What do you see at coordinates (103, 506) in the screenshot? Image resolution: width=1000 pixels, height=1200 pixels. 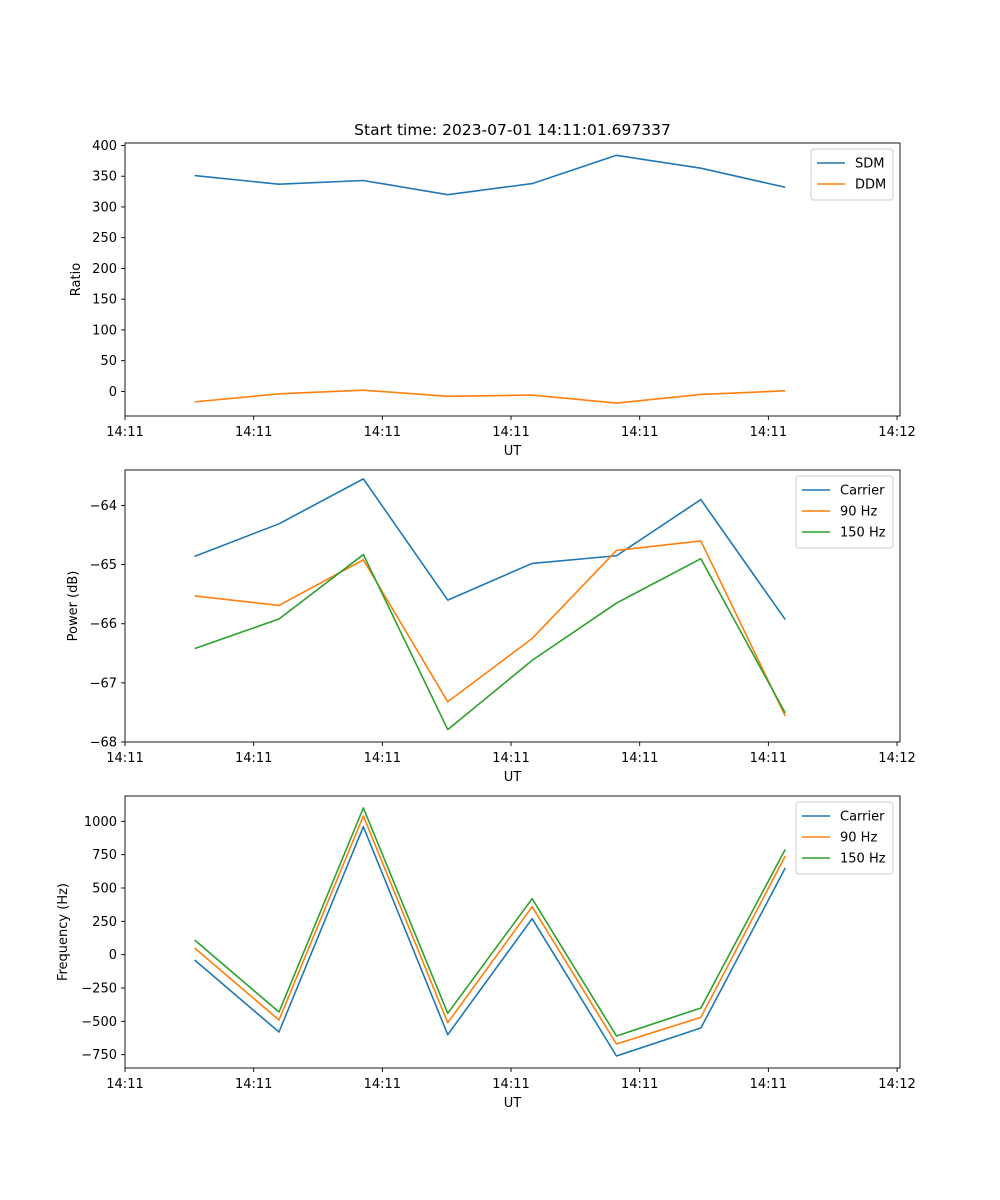 I see `power-y-tick-label: −64` at bounding box center [103, 506].